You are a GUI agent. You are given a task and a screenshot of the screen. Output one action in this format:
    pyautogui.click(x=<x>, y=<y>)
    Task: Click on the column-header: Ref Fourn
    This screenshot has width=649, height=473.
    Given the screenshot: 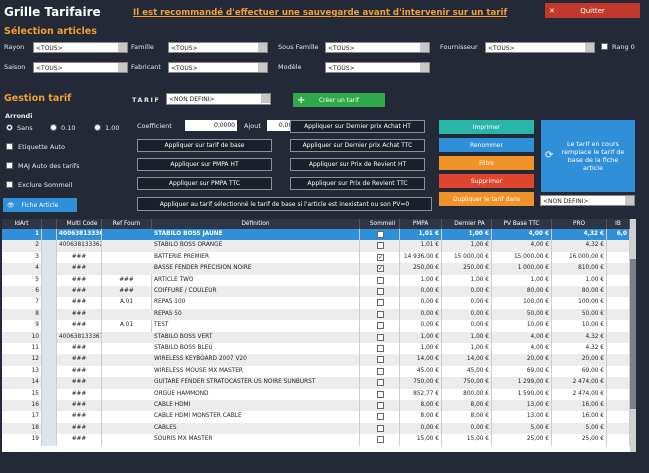 What is the action you would take?
    pyautogui.click(x=127, y=224)
    